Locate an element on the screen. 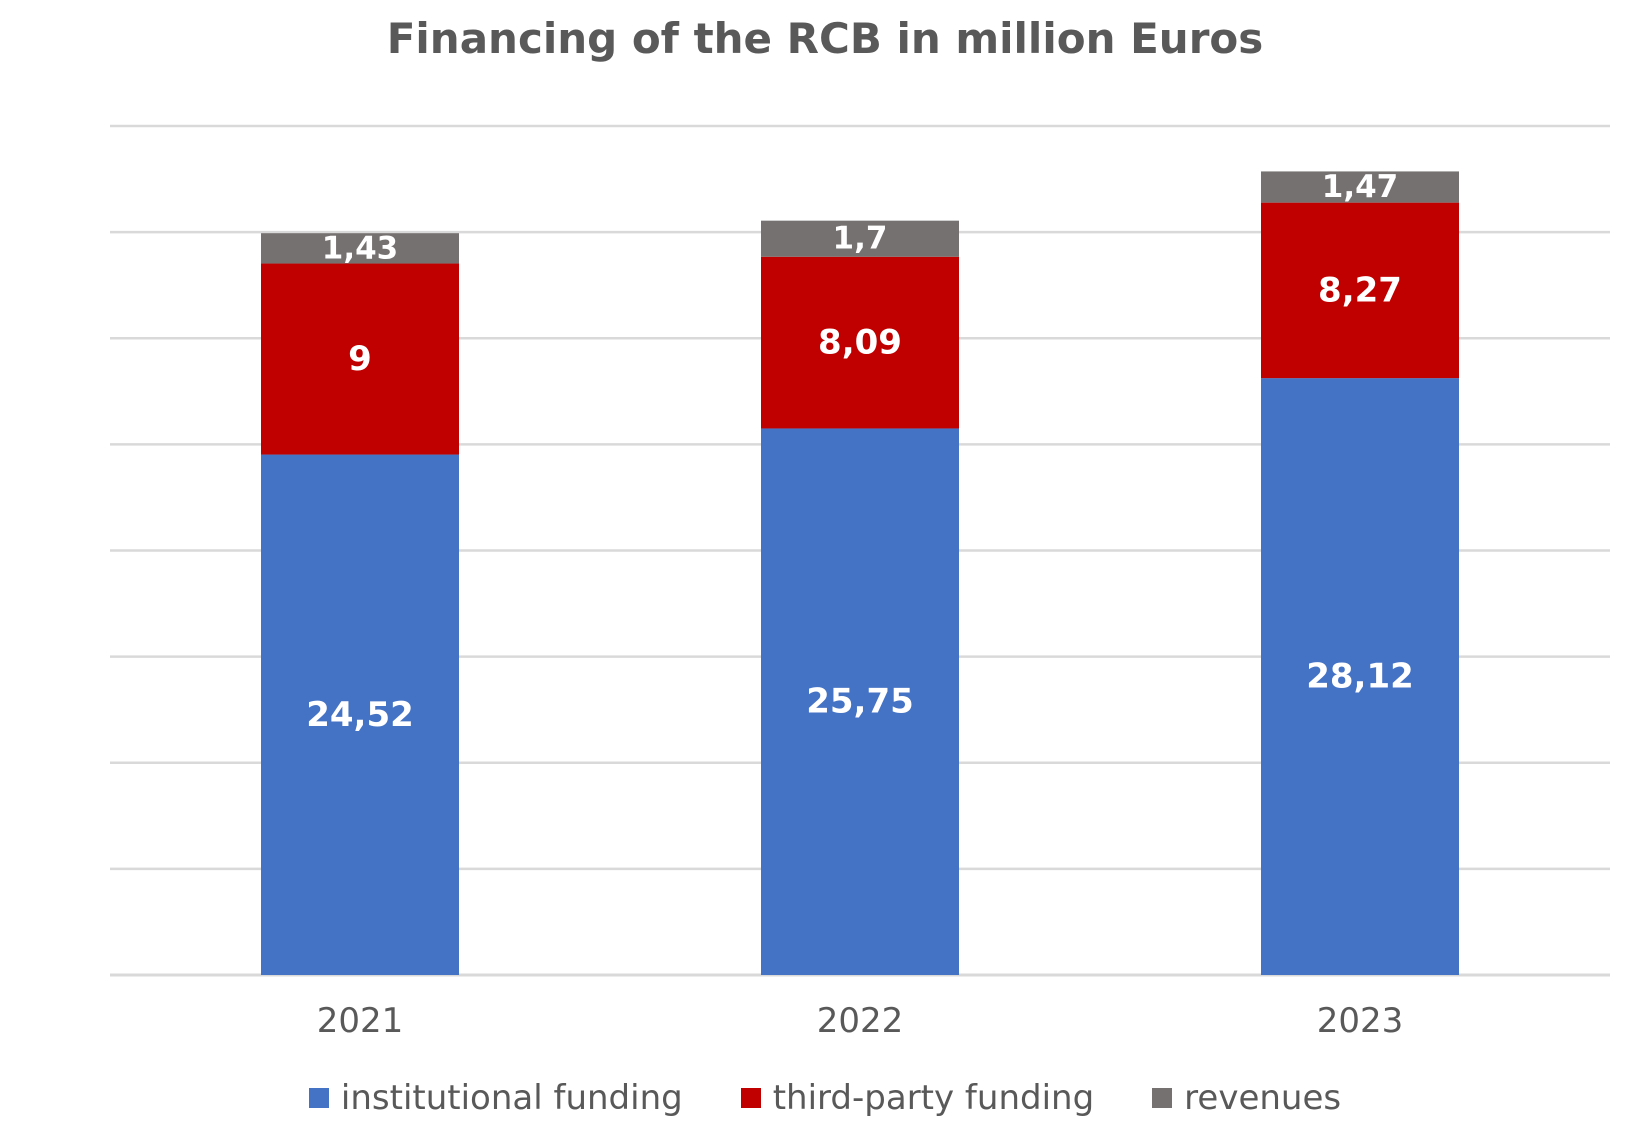 This screenshot has width=1650, height=1147. bar-revenues-2023 is located at coordinates (1360, 187).